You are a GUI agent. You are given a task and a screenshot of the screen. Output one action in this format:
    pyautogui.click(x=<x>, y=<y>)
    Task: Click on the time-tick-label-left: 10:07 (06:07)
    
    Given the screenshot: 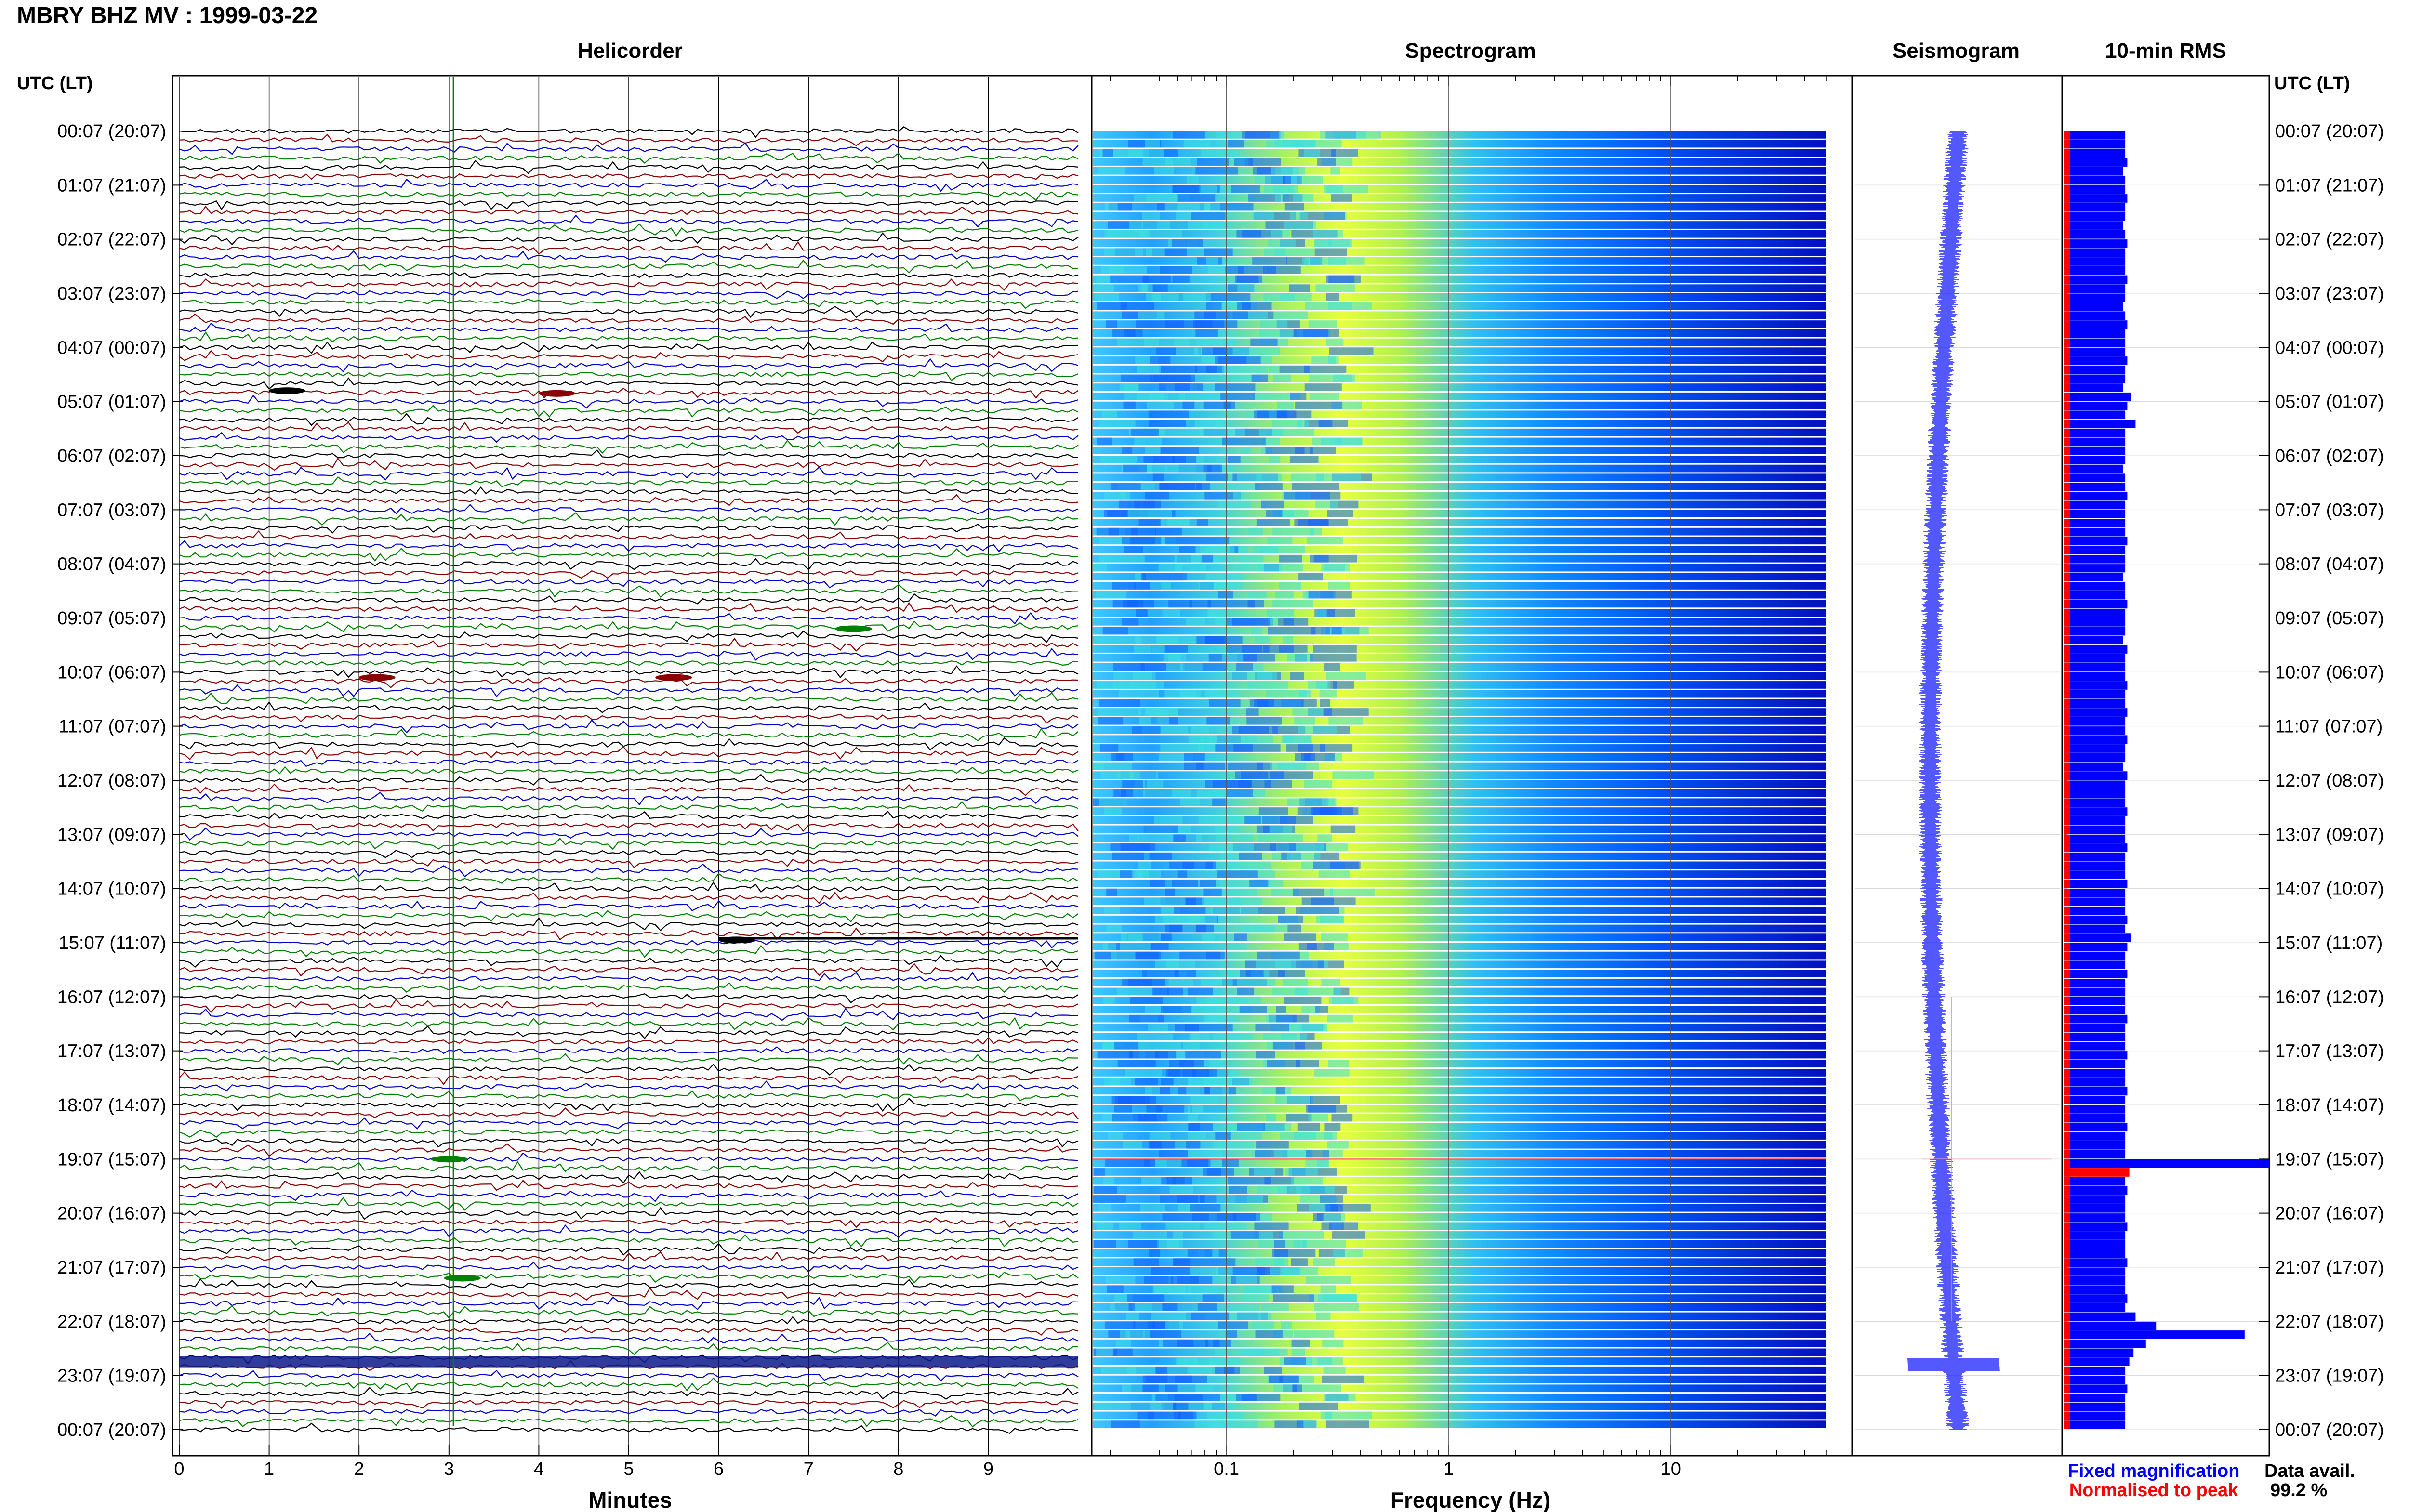 What is the action you would take?
    pyautogui.click(x=111, y=672)
    